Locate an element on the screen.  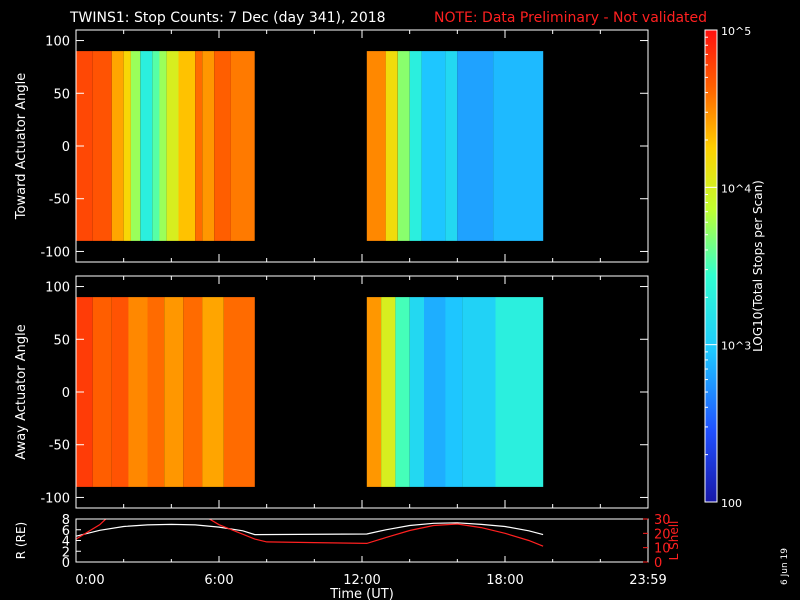
toward-ylabel: Toward Actuator Angle is located at coordinates (21, 146).